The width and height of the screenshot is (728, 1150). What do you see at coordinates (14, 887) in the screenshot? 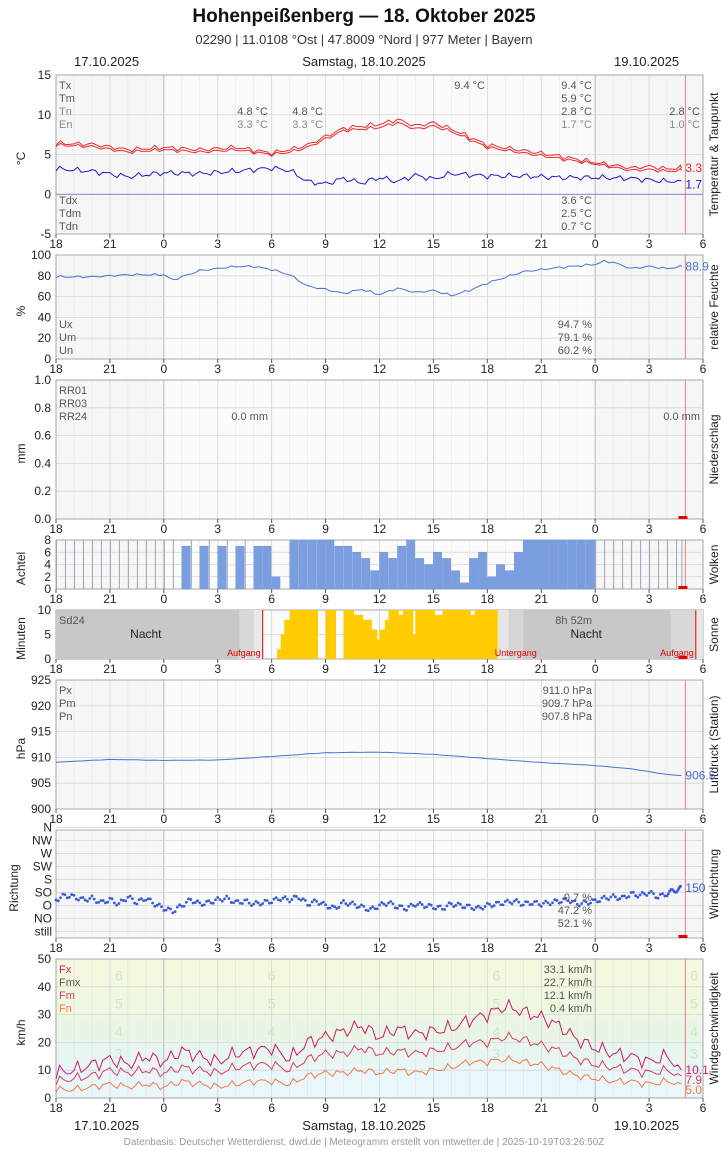
I see `y-axis-label: Richtung` at bounding box center [14, 887].